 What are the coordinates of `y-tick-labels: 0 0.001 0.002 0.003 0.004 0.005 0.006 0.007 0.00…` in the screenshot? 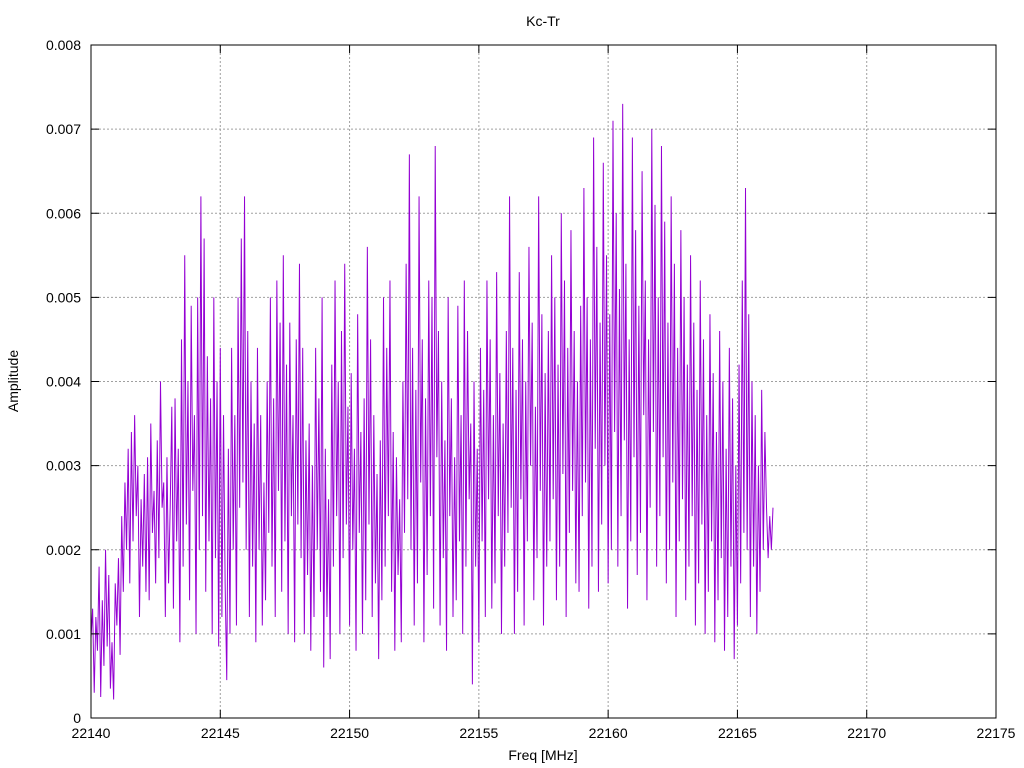 It's located at (63, 381).